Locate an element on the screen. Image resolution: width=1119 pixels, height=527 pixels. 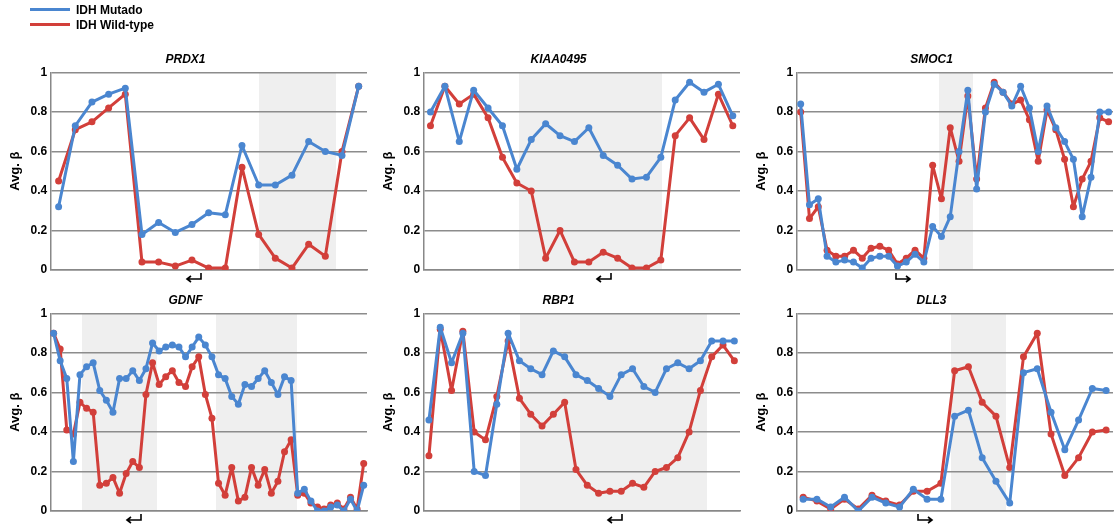
legend-label: IDH Mutado is located at coordinates (109, 9).